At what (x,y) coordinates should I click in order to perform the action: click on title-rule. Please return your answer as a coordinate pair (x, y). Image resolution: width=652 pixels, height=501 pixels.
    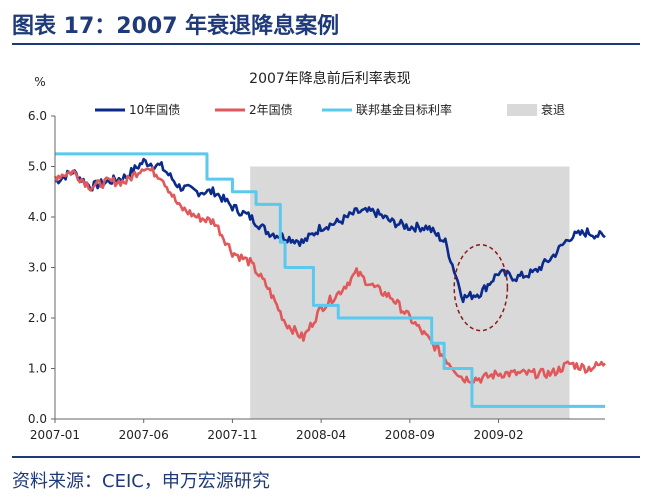
    Looking at the image, I should click on (326, 44).